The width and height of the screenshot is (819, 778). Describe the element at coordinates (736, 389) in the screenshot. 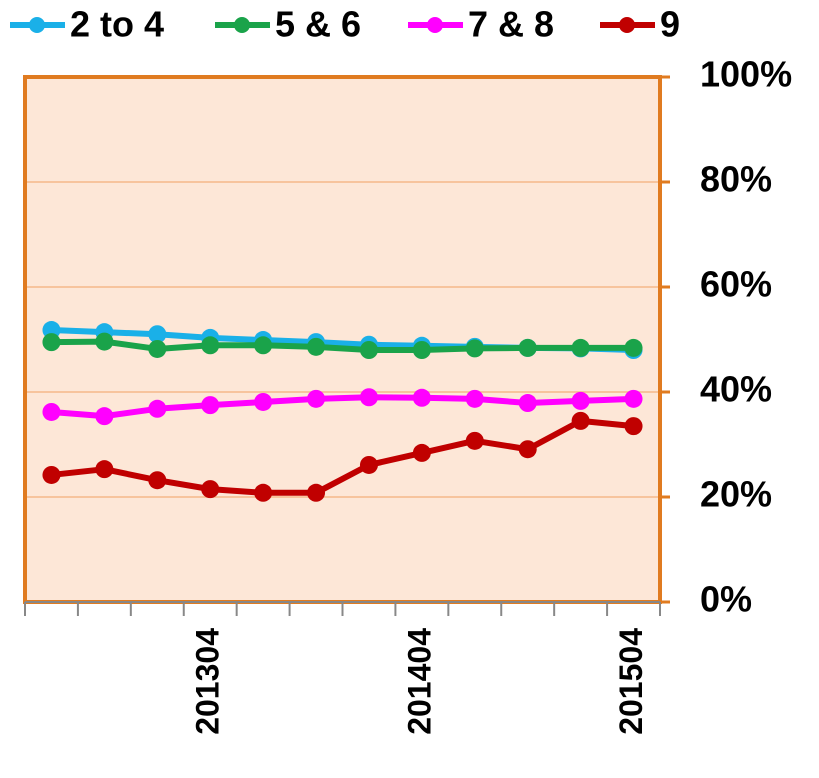

I see `y-tick-label: 40%` at that location.